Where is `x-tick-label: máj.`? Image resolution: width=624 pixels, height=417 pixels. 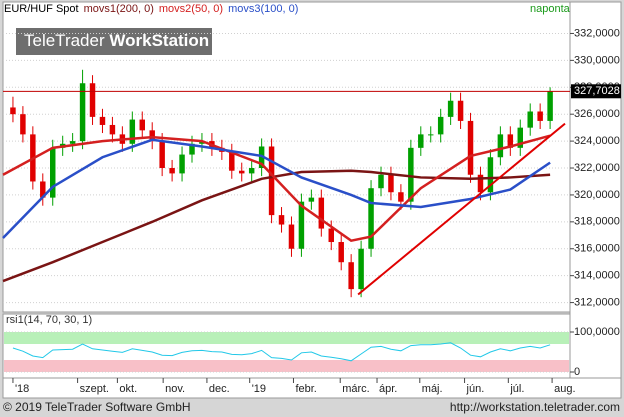 x-tick-label: máj. is located at coordinates (432, 389).